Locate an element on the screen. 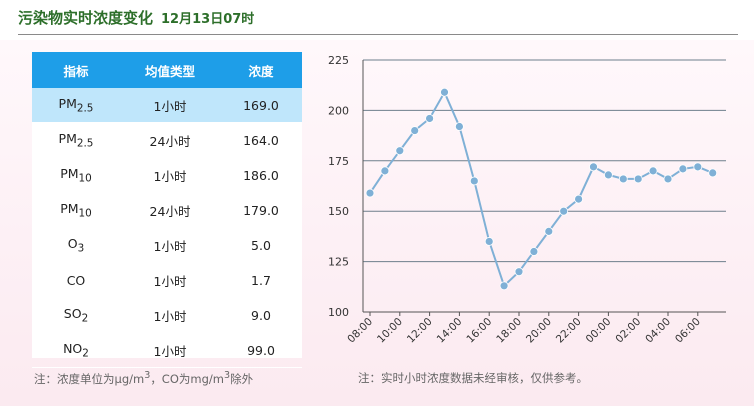 The height and width of the screenshot is (406, 754). concentration-cell: 169.0 is located at coordinates (261, 105).